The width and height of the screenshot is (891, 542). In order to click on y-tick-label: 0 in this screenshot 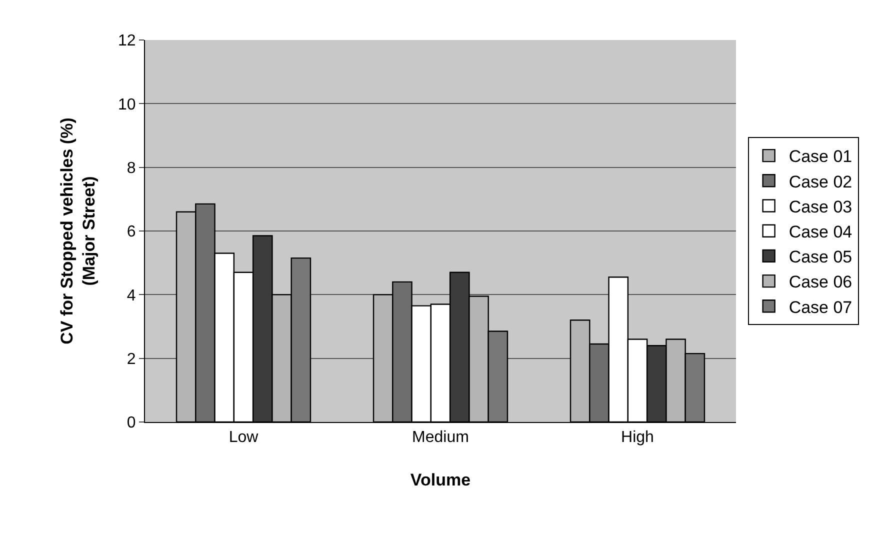, I will do `click(131, 423)`.